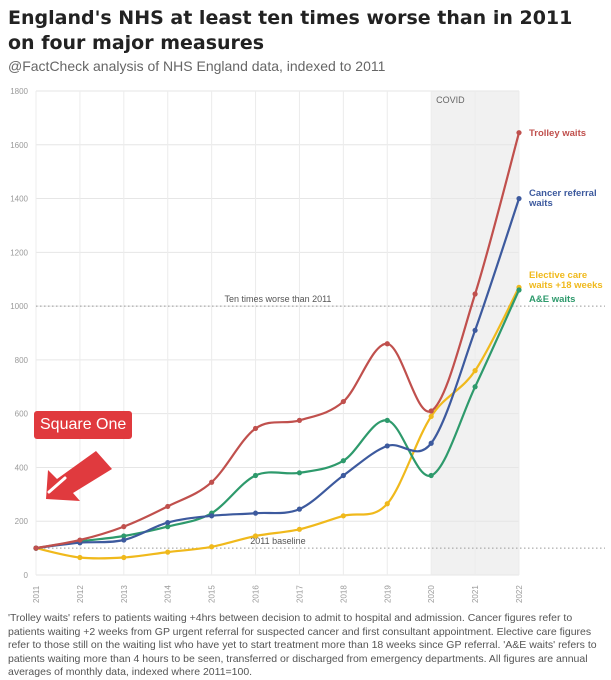  Describe the element at coordinates (540, 203) in the screenshot. I see `series-end-label: waits` at that location.